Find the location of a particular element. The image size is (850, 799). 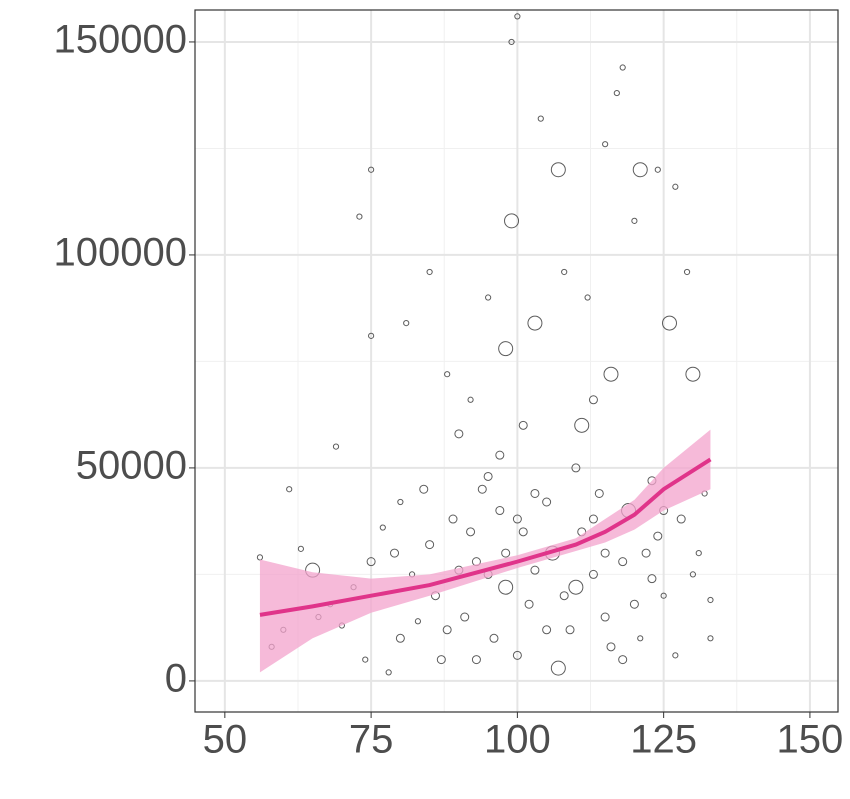

x-tick-label: 75 is located at coordinates (371, 740).